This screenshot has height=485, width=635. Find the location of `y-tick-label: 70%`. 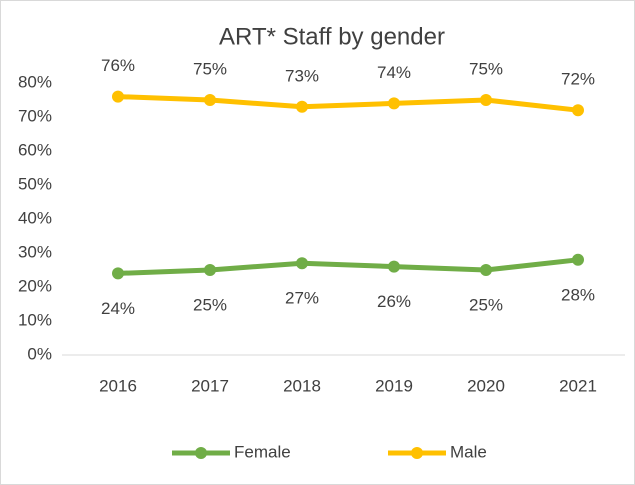

y-tick-label: 70% is located at coordinates (35, 115).